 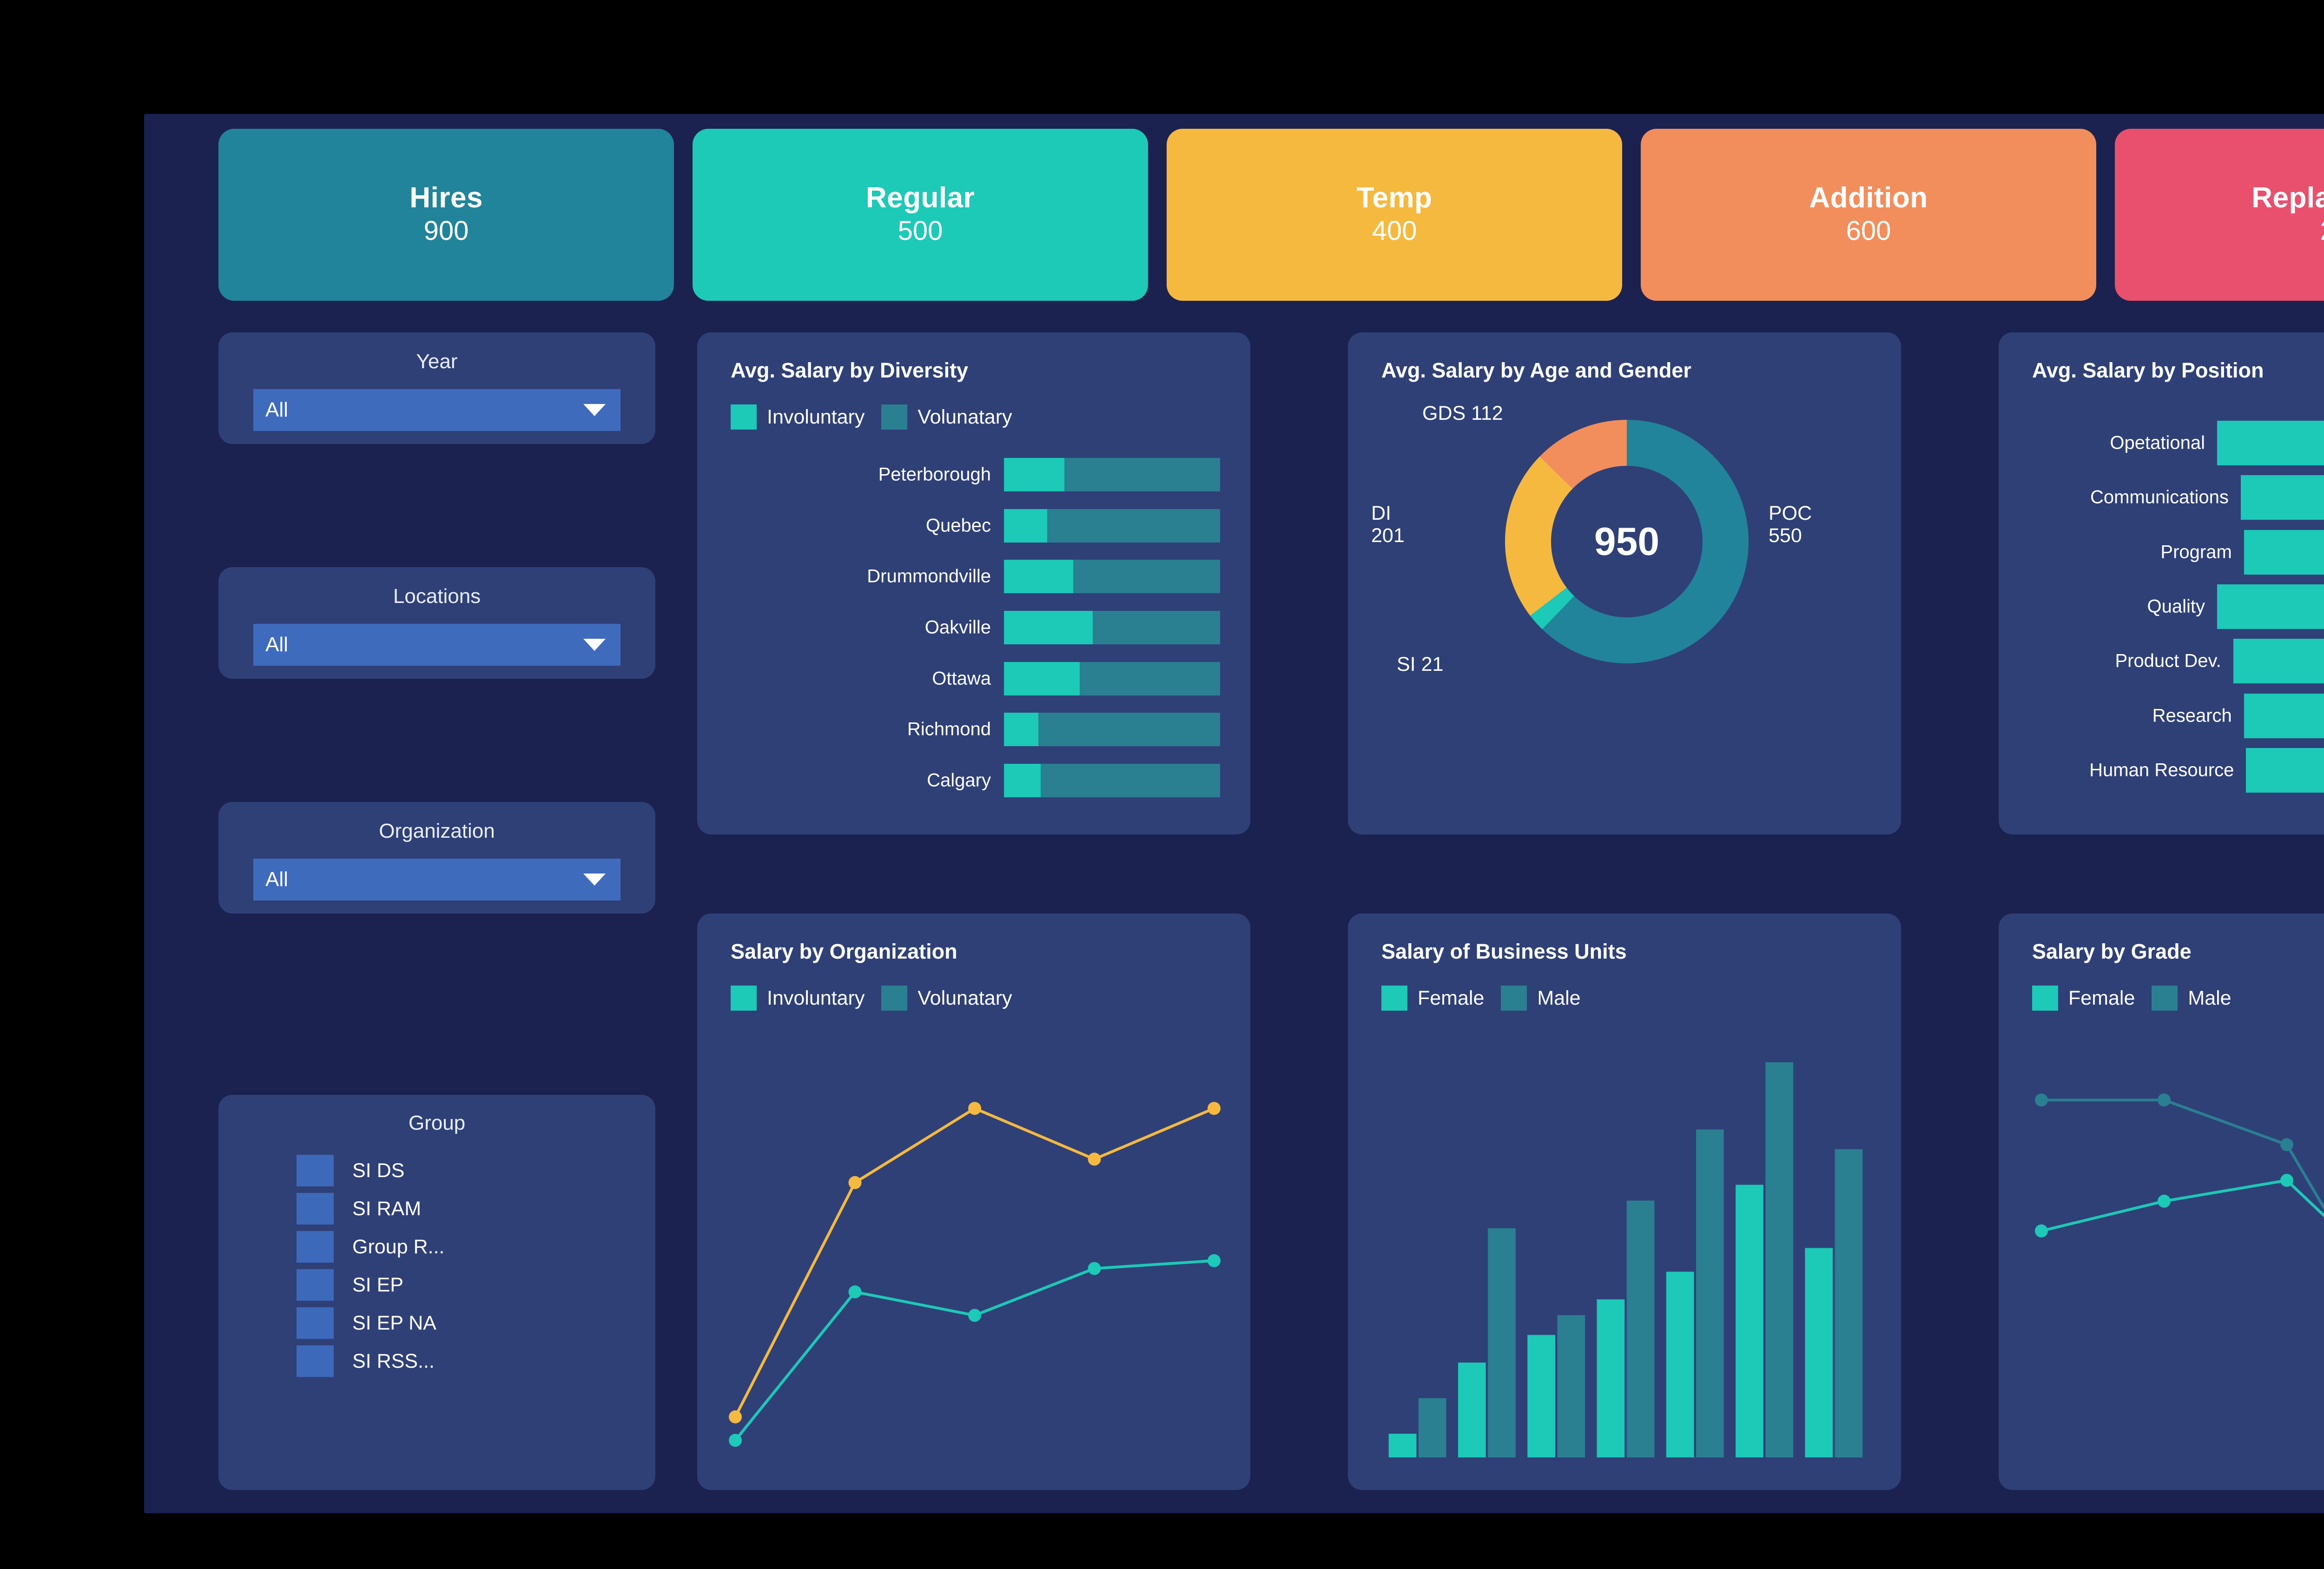 I want to click on filter-select-organization: All, so click(x=437, y=879).